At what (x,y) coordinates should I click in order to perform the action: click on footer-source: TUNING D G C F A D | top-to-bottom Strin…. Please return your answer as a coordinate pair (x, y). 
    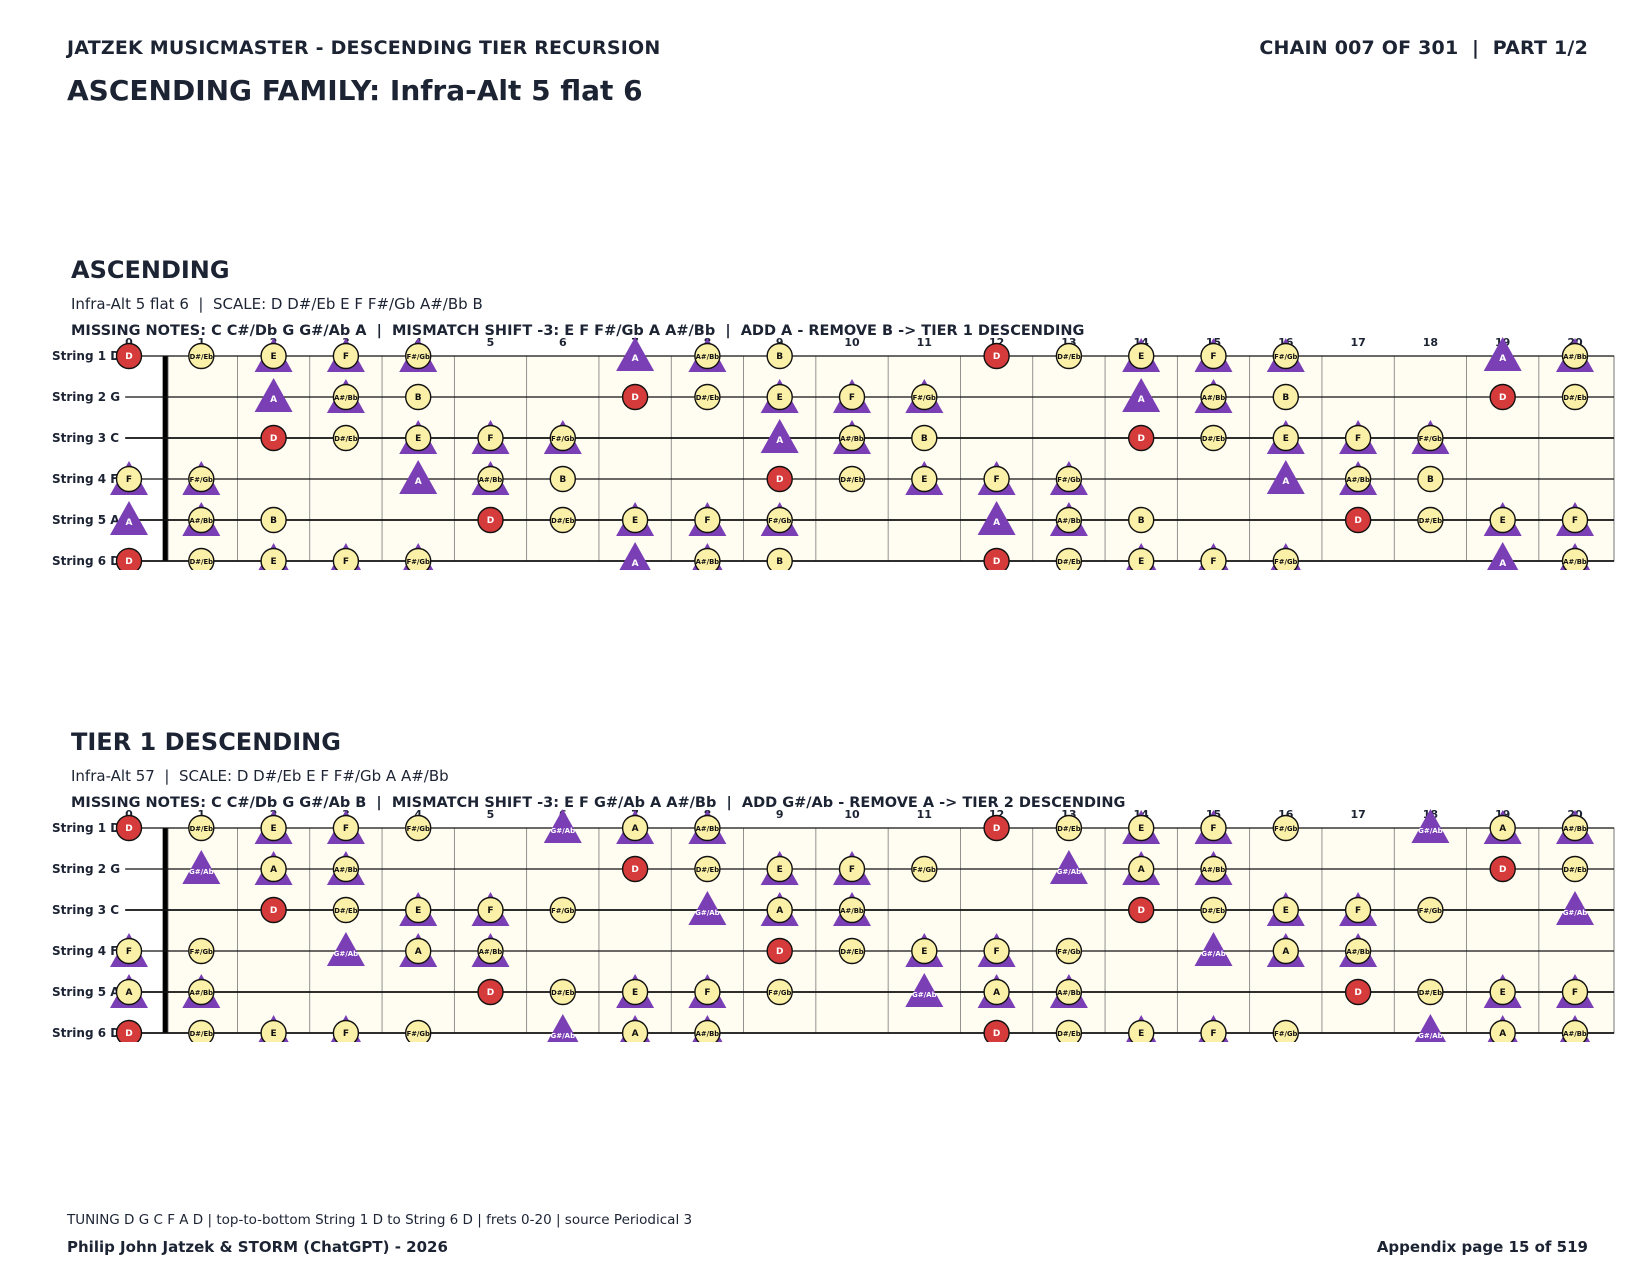
    Looking at the image, I should click on (380, 1220).